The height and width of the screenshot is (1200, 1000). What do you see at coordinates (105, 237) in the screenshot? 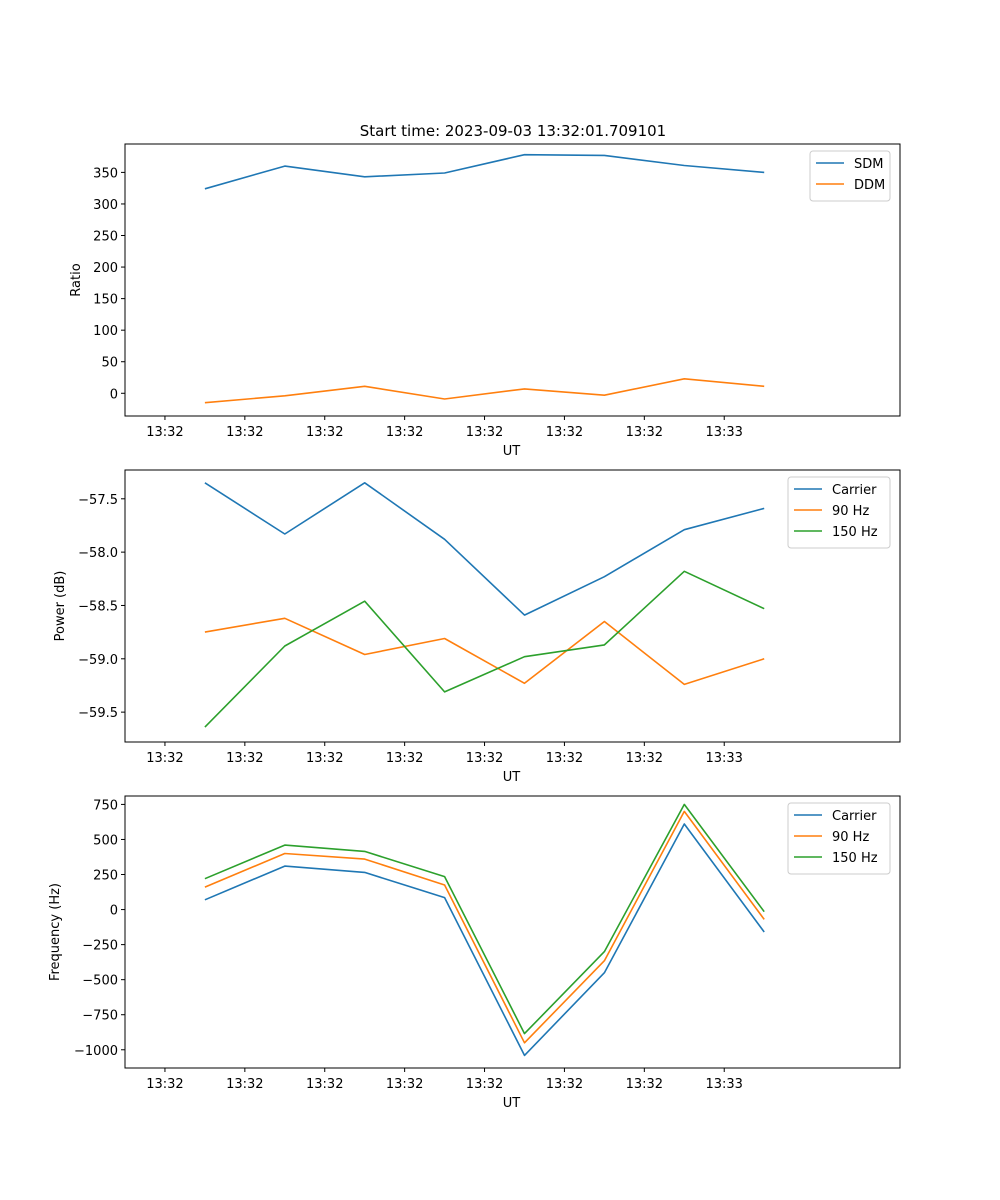
I see `ratio-y-tick-label: 250` at bounding box center [105, 237].